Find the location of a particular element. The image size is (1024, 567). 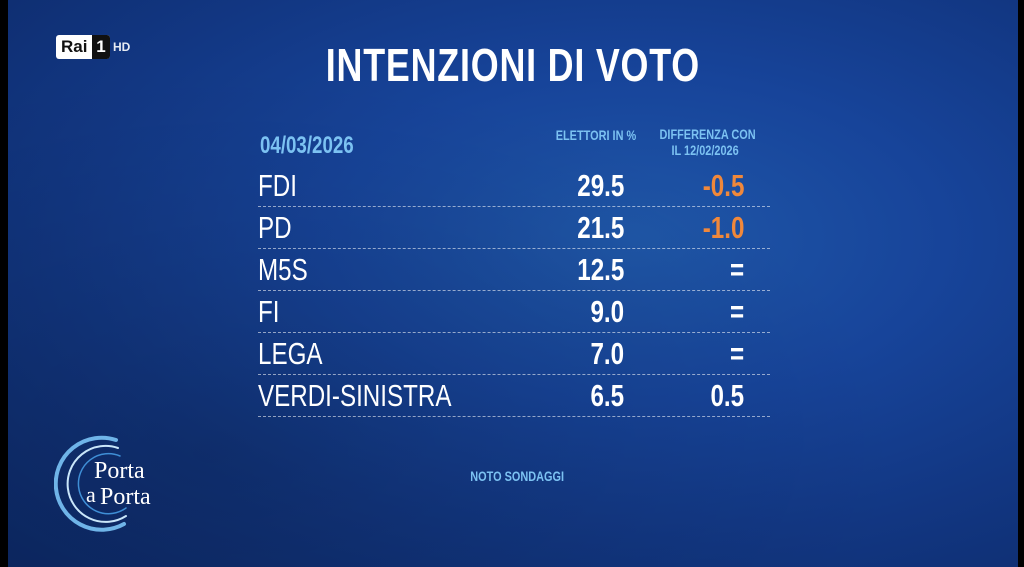

party-name: FI is located at coordinates (269, 311).